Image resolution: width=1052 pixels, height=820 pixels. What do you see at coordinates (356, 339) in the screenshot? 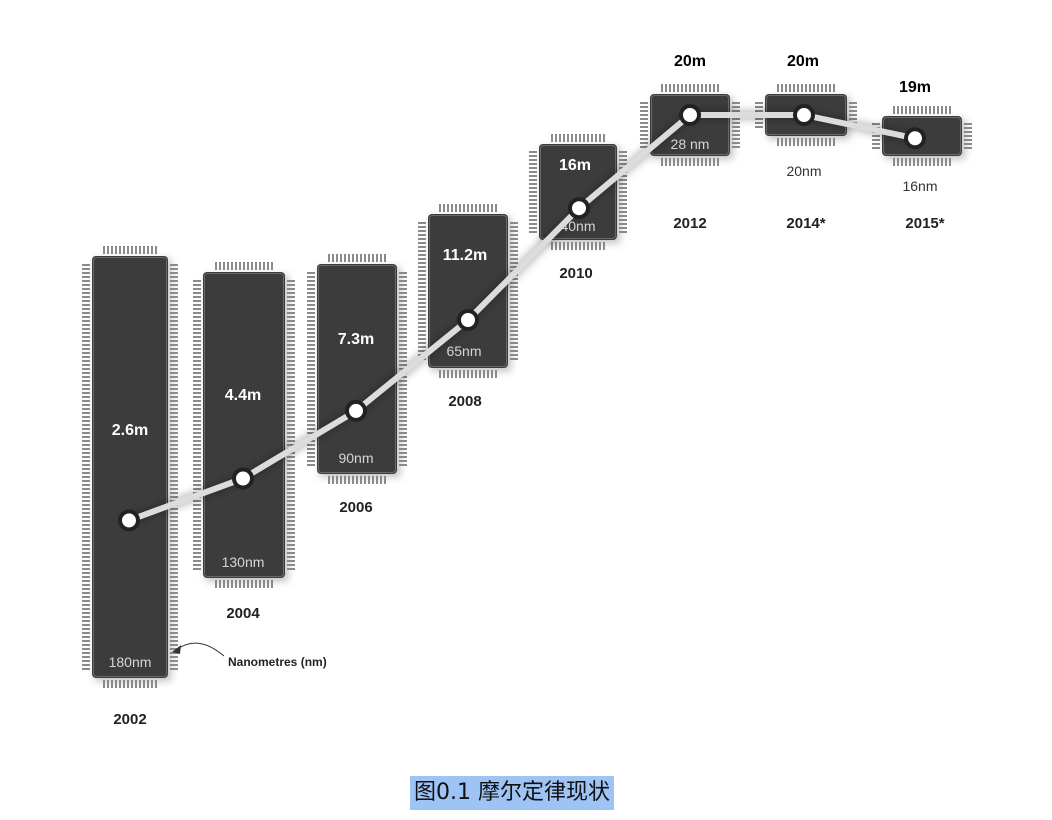
I see `transistor-count-label: 7.3m` at bounding box center [356, 339].